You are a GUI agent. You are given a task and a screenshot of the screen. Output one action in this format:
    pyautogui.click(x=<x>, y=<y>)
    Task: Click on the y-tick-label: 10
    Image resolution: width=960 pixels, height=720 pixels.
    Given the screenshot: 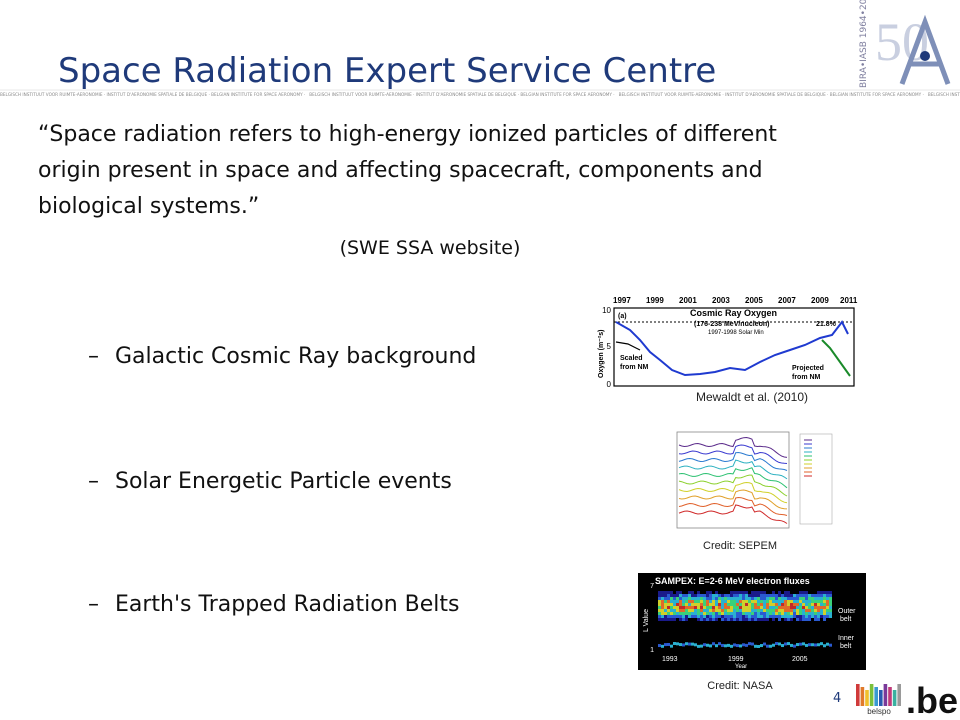 What is the action you would take?
    pyautogui.click(x=606, y=310)
    